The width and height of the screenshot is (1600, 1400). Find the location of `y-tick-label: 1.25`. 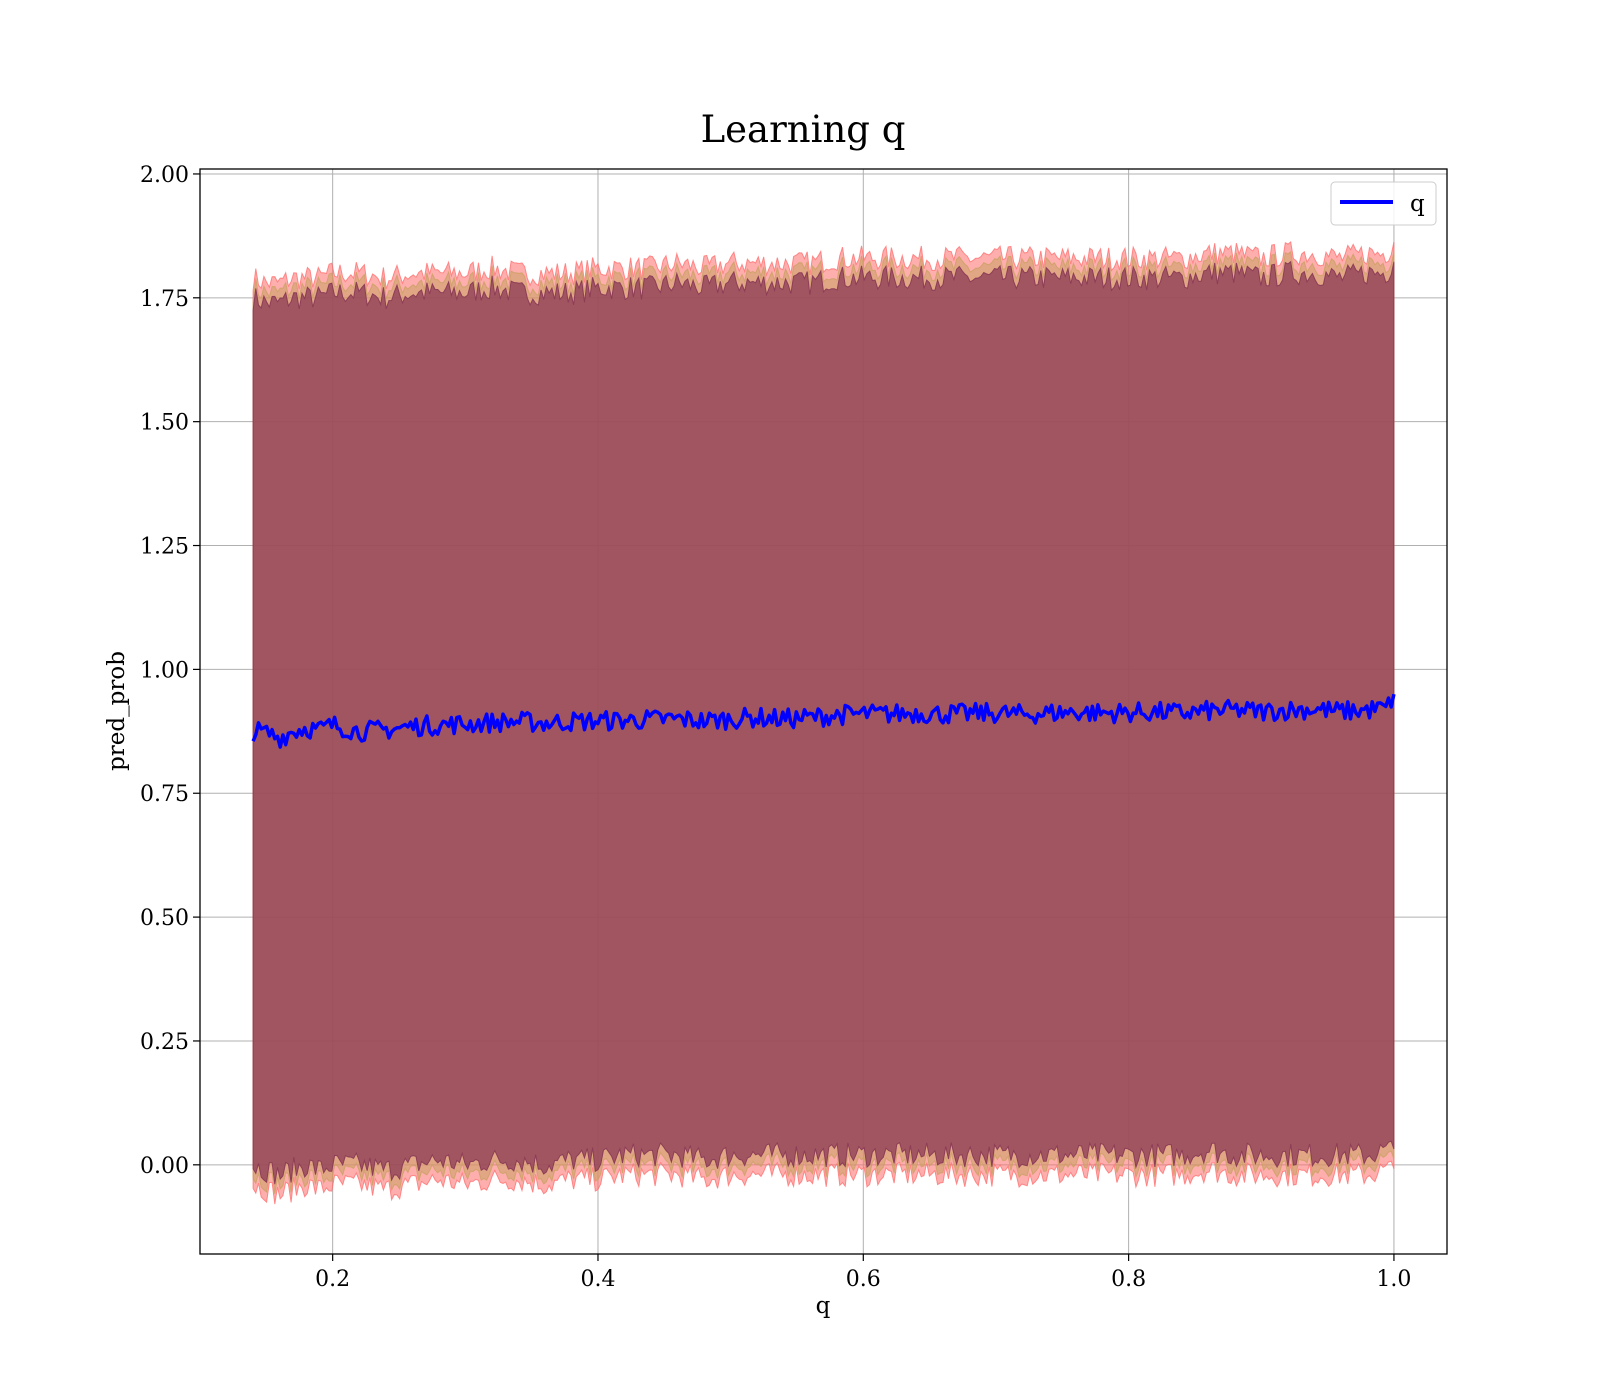

y-tick-label: 1.25 is located at coordinates (164, 547).